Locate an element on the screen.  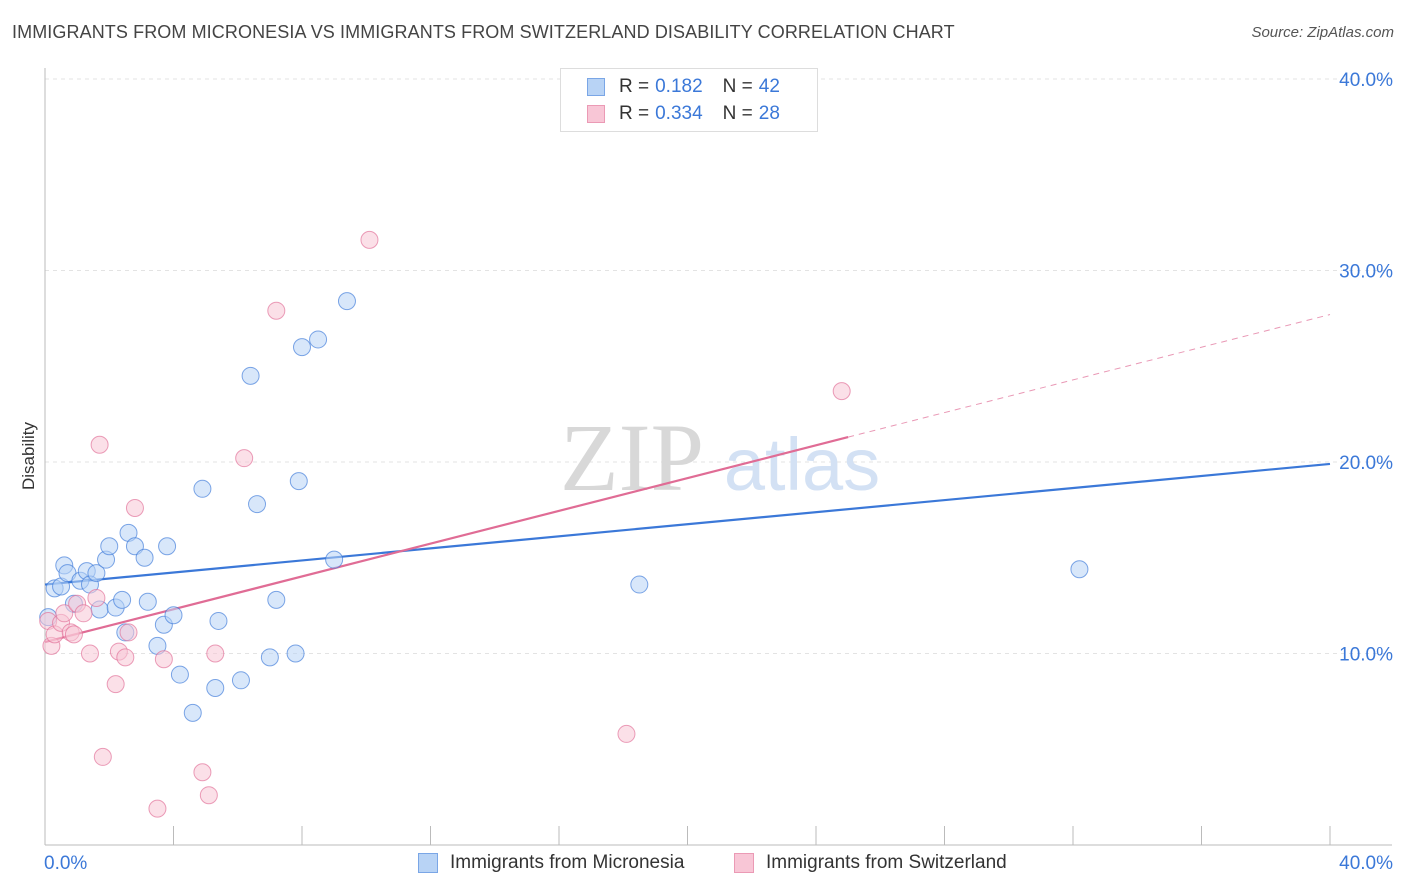
legend-label-micronesia: Immigrants from Micronesia is located at coordinates (567, 862).